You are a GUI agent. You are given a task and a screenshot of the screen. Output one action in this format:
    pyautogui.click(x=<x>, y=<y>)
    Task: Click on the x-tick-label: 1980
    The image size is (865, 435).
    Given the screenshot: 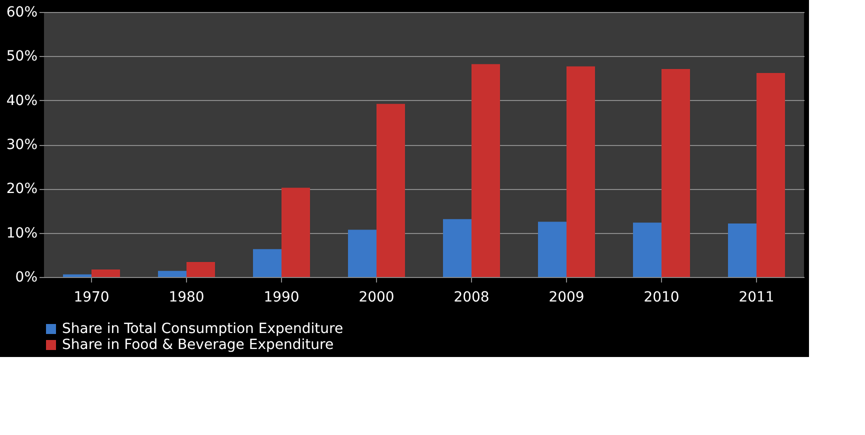 What is the action you would take?
    pyautogui.click(x=186, y=298)
    